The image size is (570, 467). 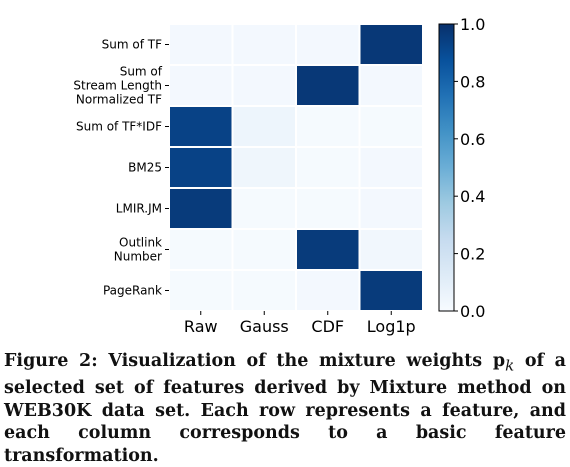 What do you see at coordinates (300, 323) in the screenshot?
I see `column-labels: Raw Gauss CDF Log1p` at bounding box center [300, 323].